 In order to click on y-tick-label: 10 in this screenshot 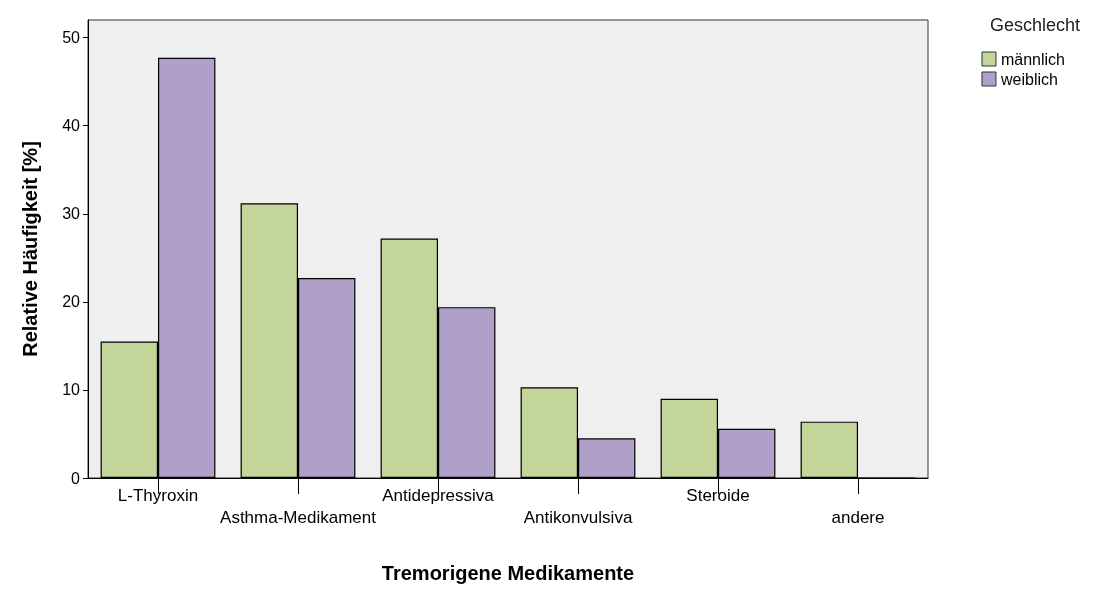, I will do `click(71, 390)`.